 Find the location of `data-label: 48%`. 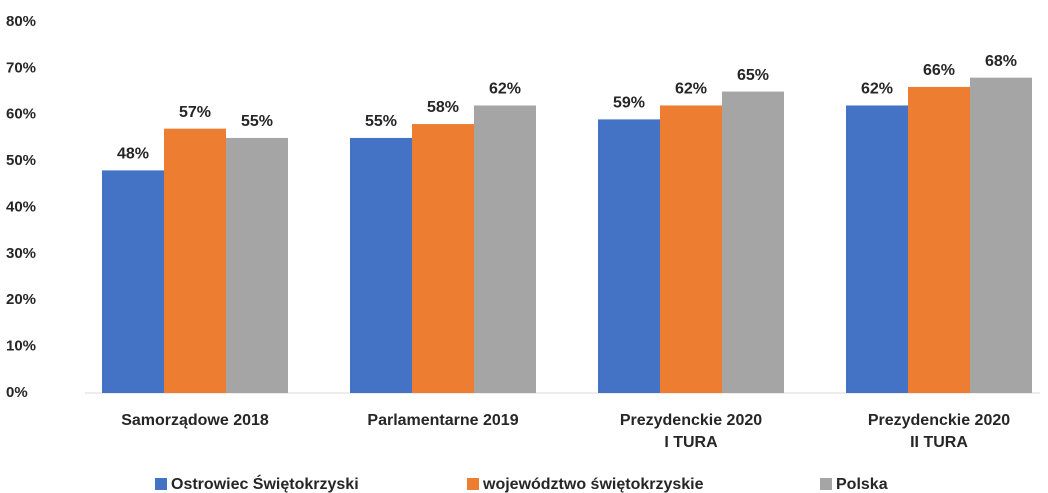

data-label: 48% is located at coordinates (133, 154).